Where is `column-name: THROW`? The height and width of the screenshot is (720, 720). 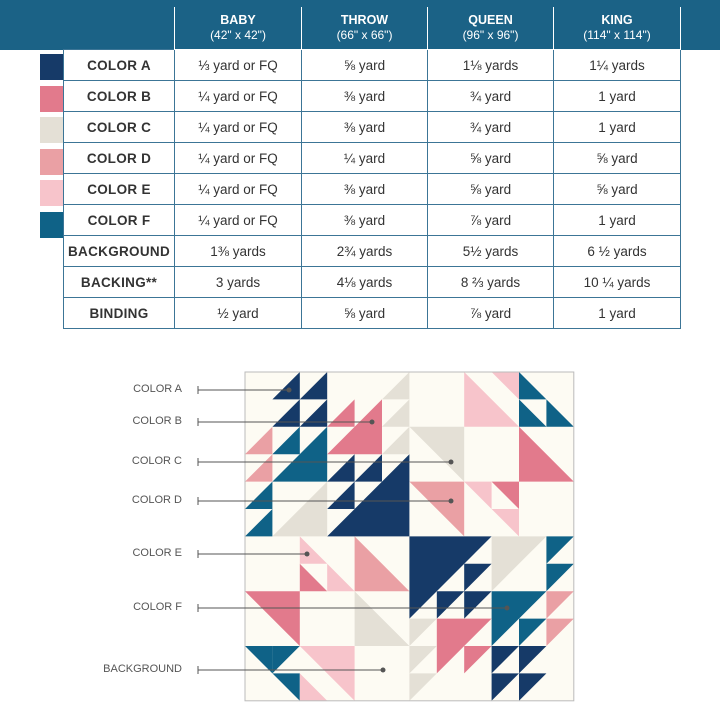 column-name: THROW is located at coordinates (364, 20).